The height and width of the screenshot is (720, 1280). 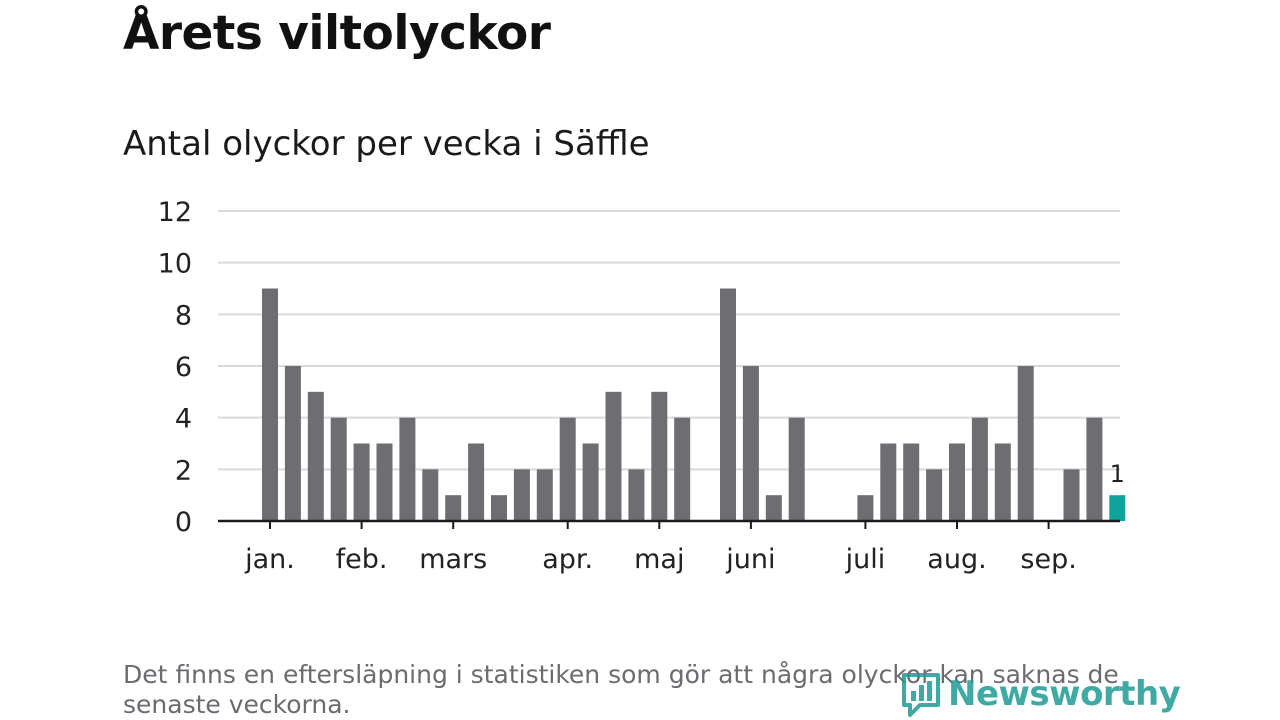 I want to click on y-tick-label: 10, so click(x=175, y=264).